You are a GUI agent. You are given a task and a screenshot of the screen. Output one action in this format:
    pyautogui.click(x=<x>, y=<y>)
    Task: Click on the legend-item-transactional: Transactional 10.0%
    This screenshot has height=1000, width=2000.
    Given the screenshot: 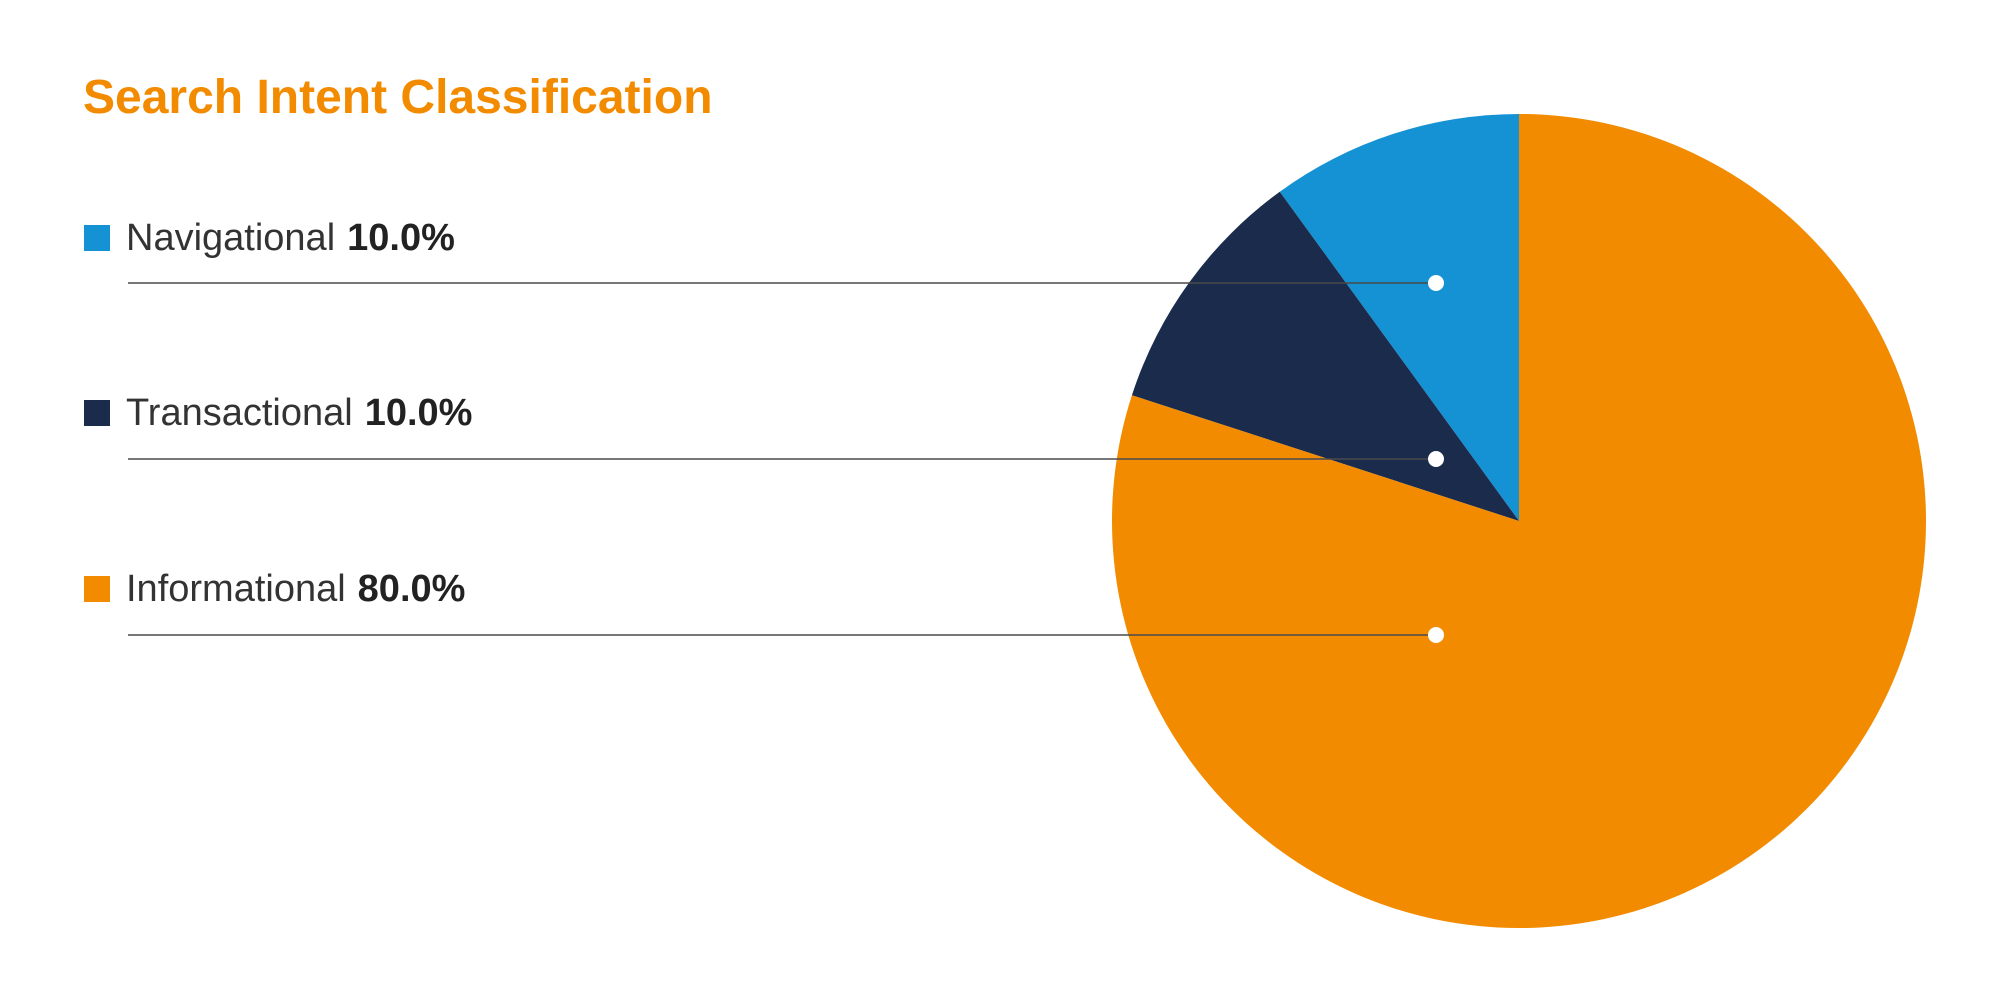 What is the action you would take?
    pyautogui.click(x=278, y=412)
    